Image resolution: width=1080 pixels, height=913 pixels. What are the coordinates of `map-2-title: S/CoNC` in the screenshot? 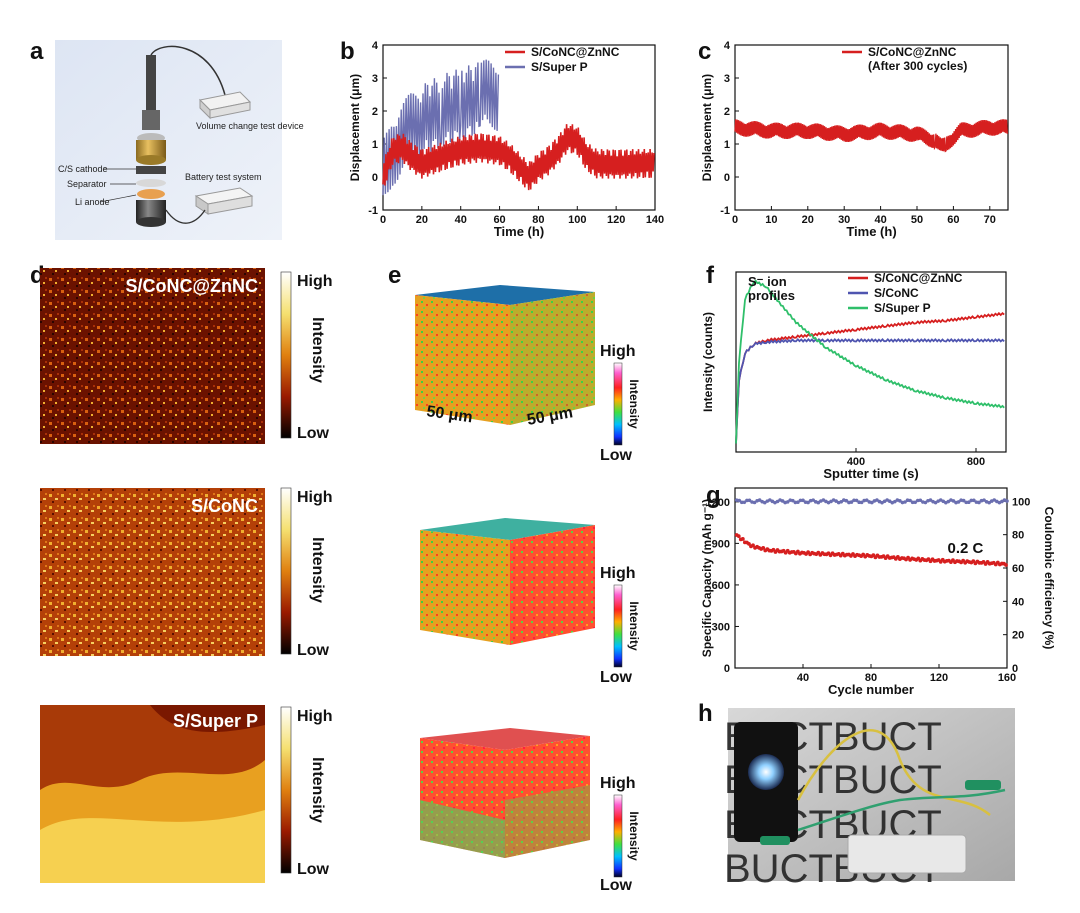 It's located at (224, 506).